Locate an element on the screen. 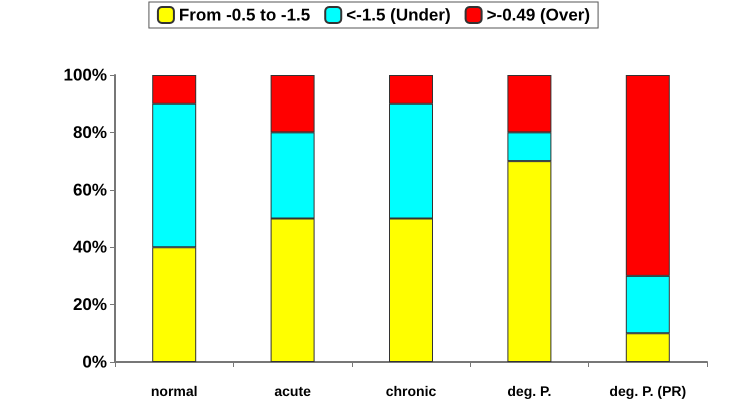 The image size is (747, 417). x-tick-label: deg. P. (PR) is located at coordinates (647, 391).